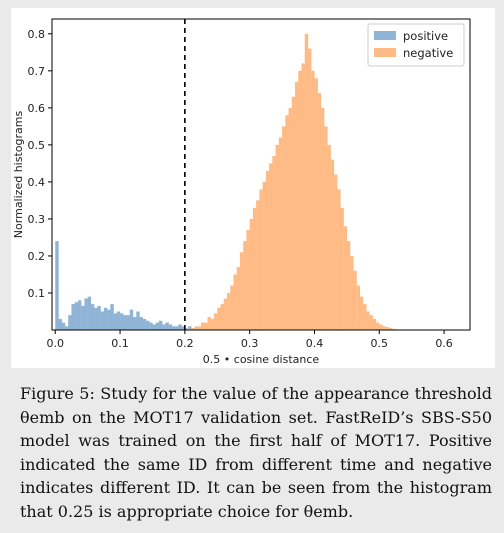 This screenshot has height=533, width=504. What do you see at coordinates (428, 53) in the screenshot?
I see `legend-label-negative: negative` at bounding box center [428, 53].